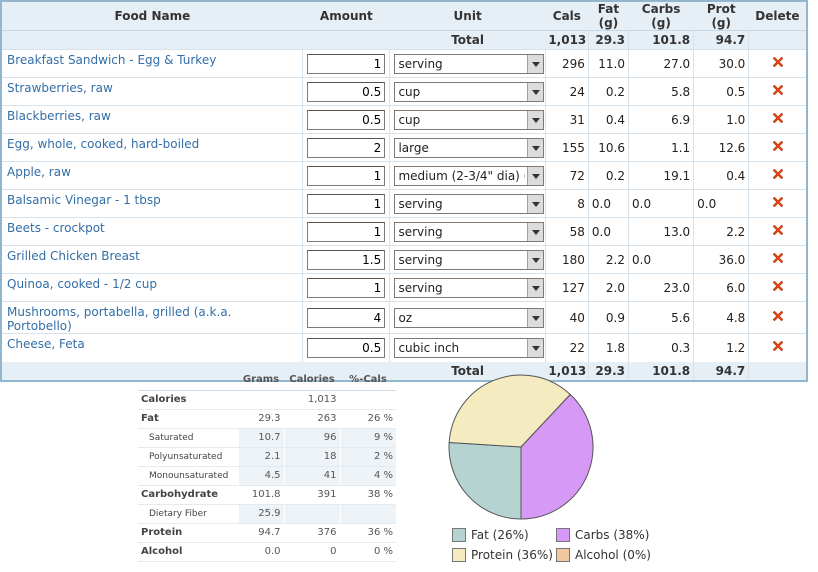 Image resolution: width=818 pixels, height=572 pixels. What do you see at coordinates (46, 344) in the screenshot?
I see `food-name-link: Cheese, Feta` at bounding box center [46, 344].